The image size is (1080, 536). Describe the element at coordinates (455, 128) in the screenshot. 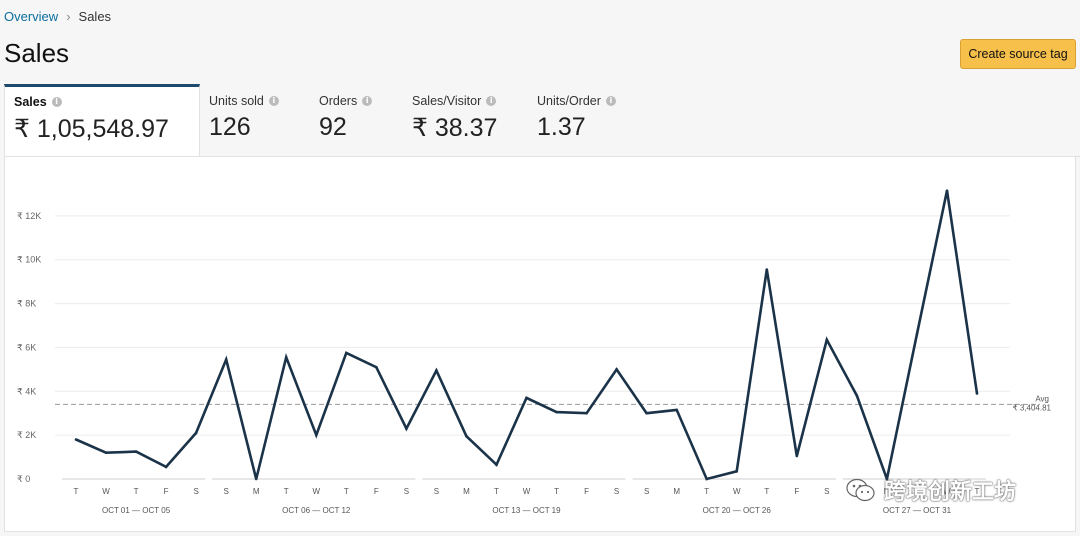

I see `tab-value: ₹ 38.37` at that location.